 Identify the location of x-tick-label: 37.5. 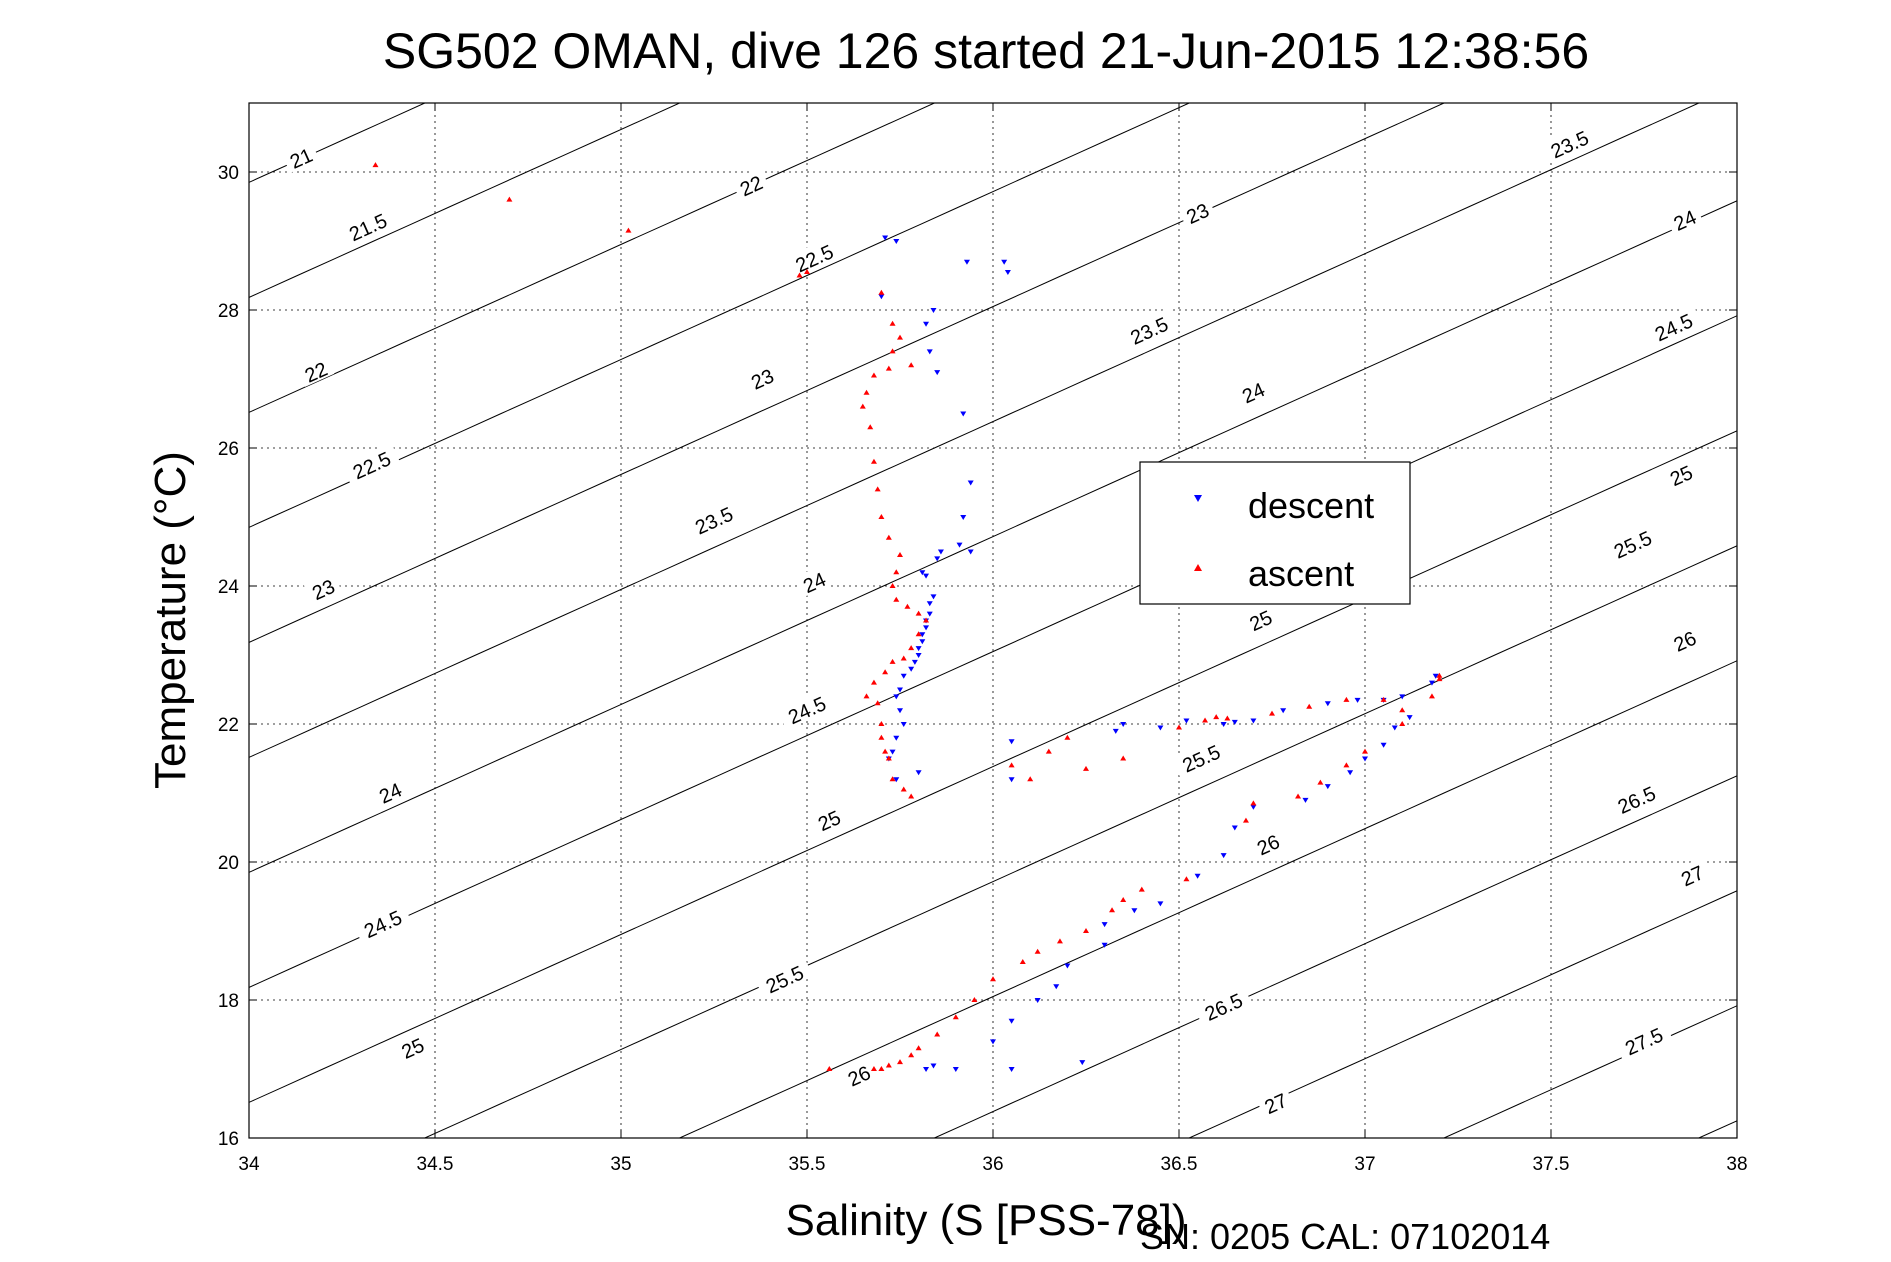
(1551, 1164).